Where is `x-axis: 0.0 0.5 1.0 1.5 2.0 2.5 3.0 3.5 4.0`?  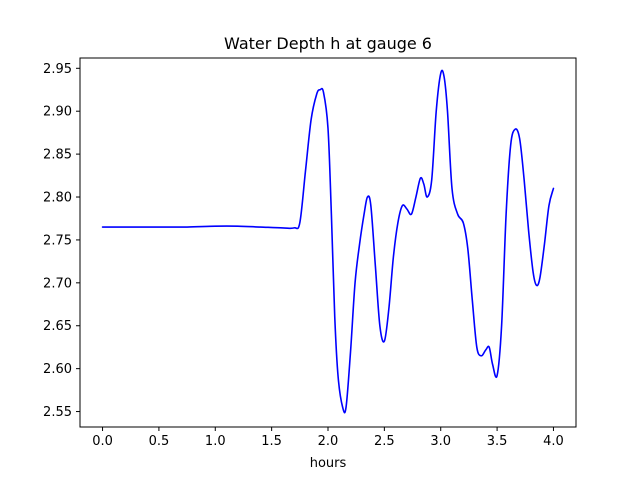
x-axis: 0.0 0.5 1.0 1.5 2.0 2.5 3.0 3.5 4.0 is located at coordinates (328, 438).